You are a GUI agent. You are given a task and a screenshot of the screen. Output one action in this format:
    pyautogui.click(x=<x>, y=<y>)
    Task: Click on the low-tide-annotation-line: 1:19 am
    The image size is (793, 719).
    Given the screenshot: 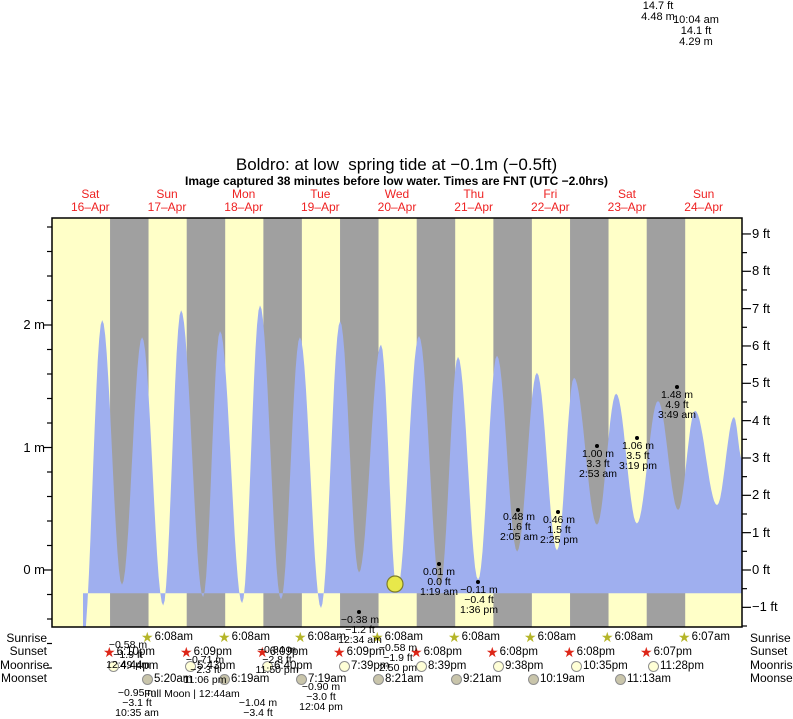 What is the action you would take?
    pyautogui.click(x=439, y=591)
    